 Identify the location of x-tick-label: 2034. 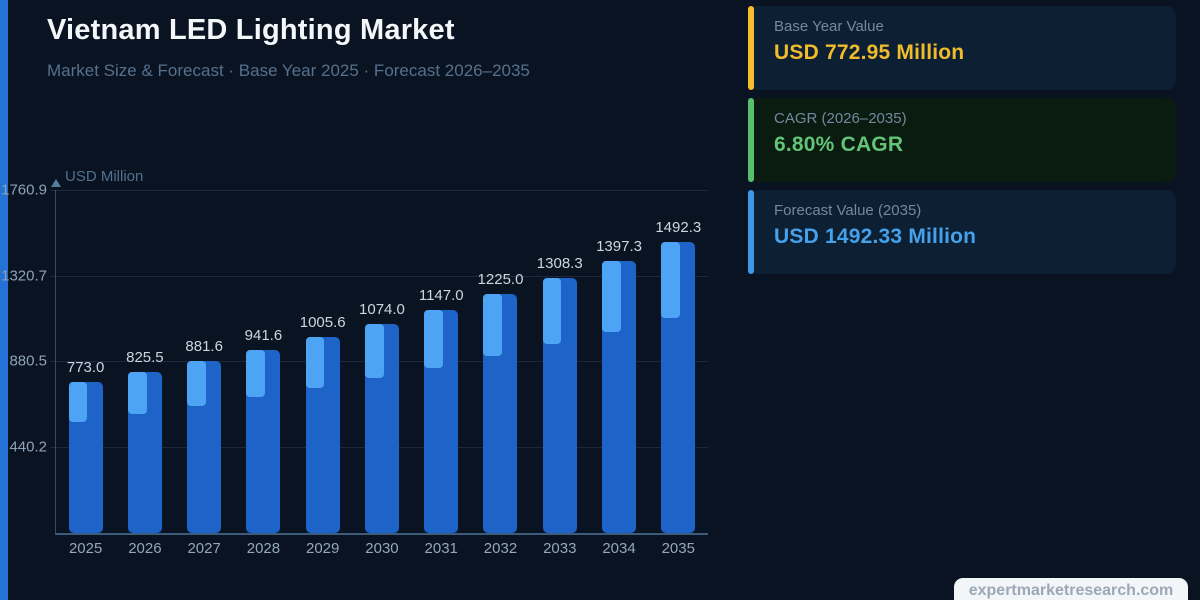
(619, 548).